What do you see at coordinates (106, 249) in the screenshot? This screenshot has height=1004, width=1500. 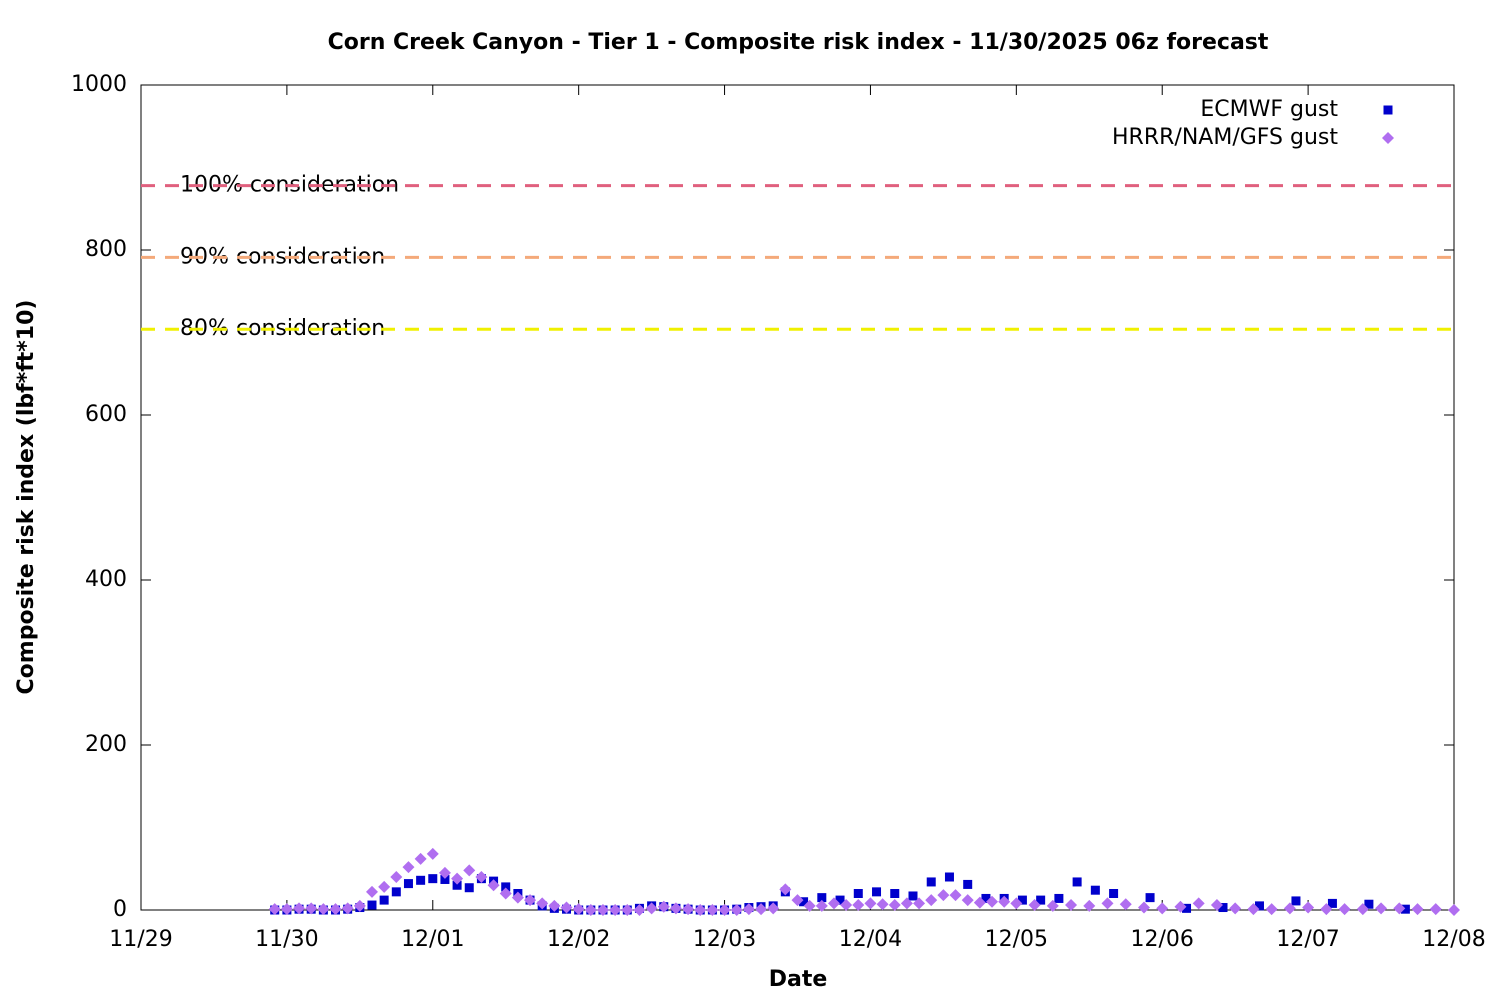 I see `y-tick-label: 800` at bounding box center [106, 249].